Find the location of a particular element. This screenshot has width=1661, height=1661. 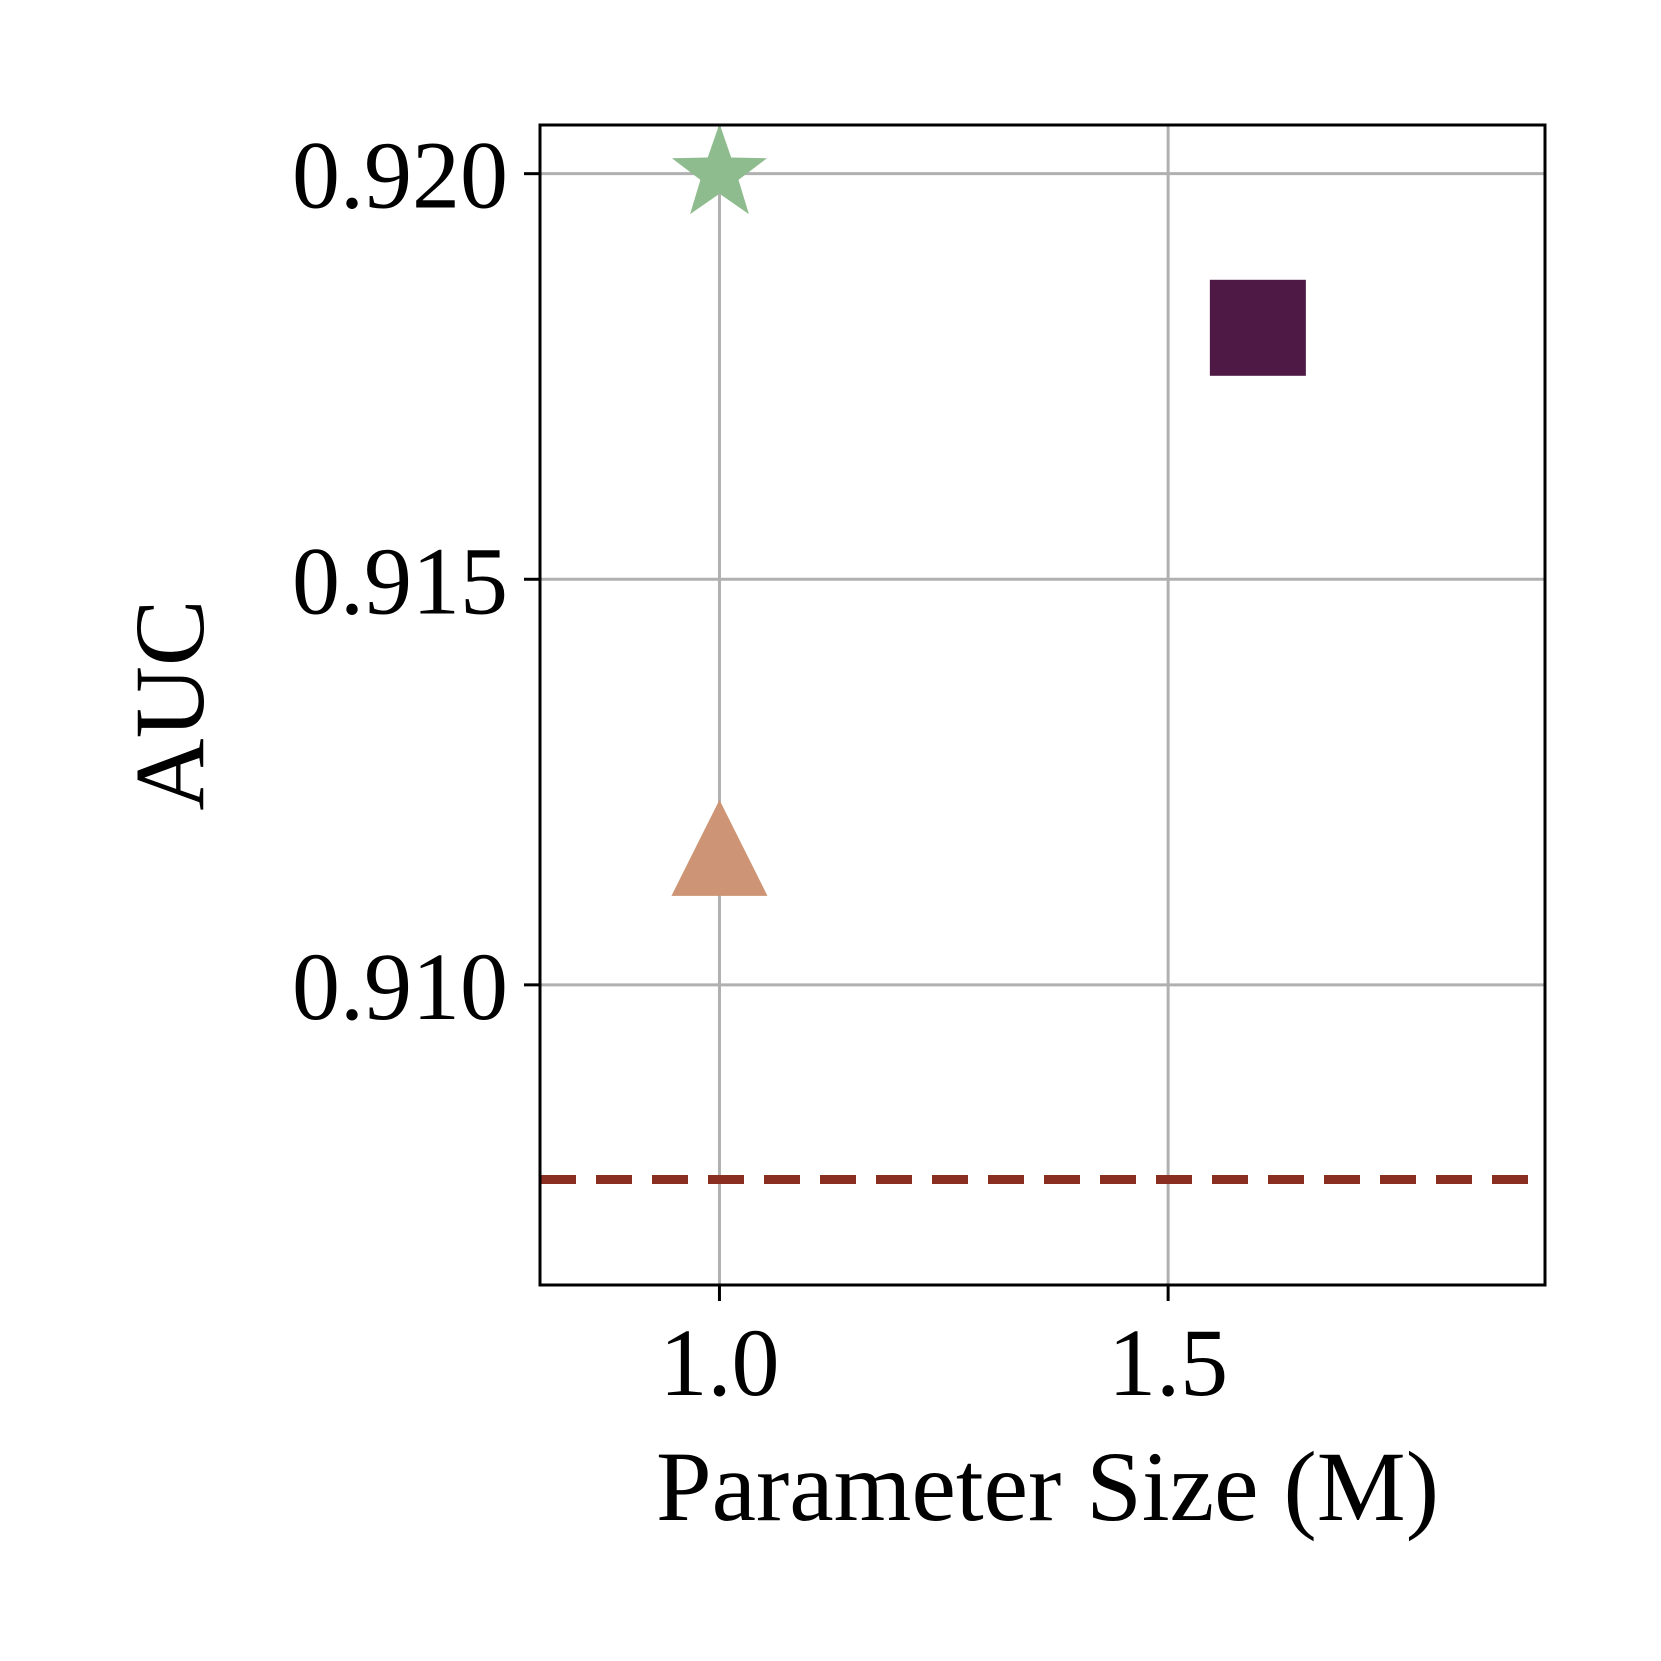

square-marker is located at coordinates (1257, 327).